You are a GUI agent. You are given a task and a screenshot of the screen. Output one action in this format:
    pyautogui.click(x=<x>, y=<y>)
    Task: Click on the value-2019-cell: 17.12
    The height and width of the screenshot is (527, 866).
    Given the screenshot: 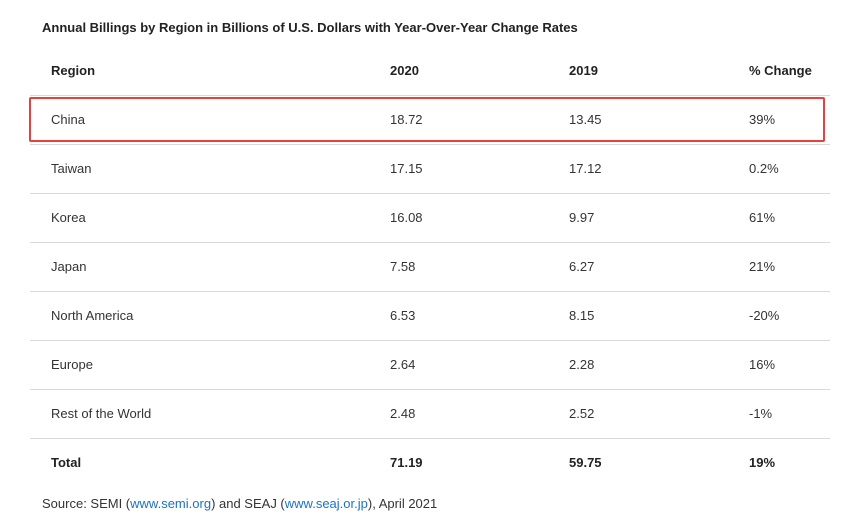 What is the action you would take?
    pyautogui.click(x=585, y=168)
    